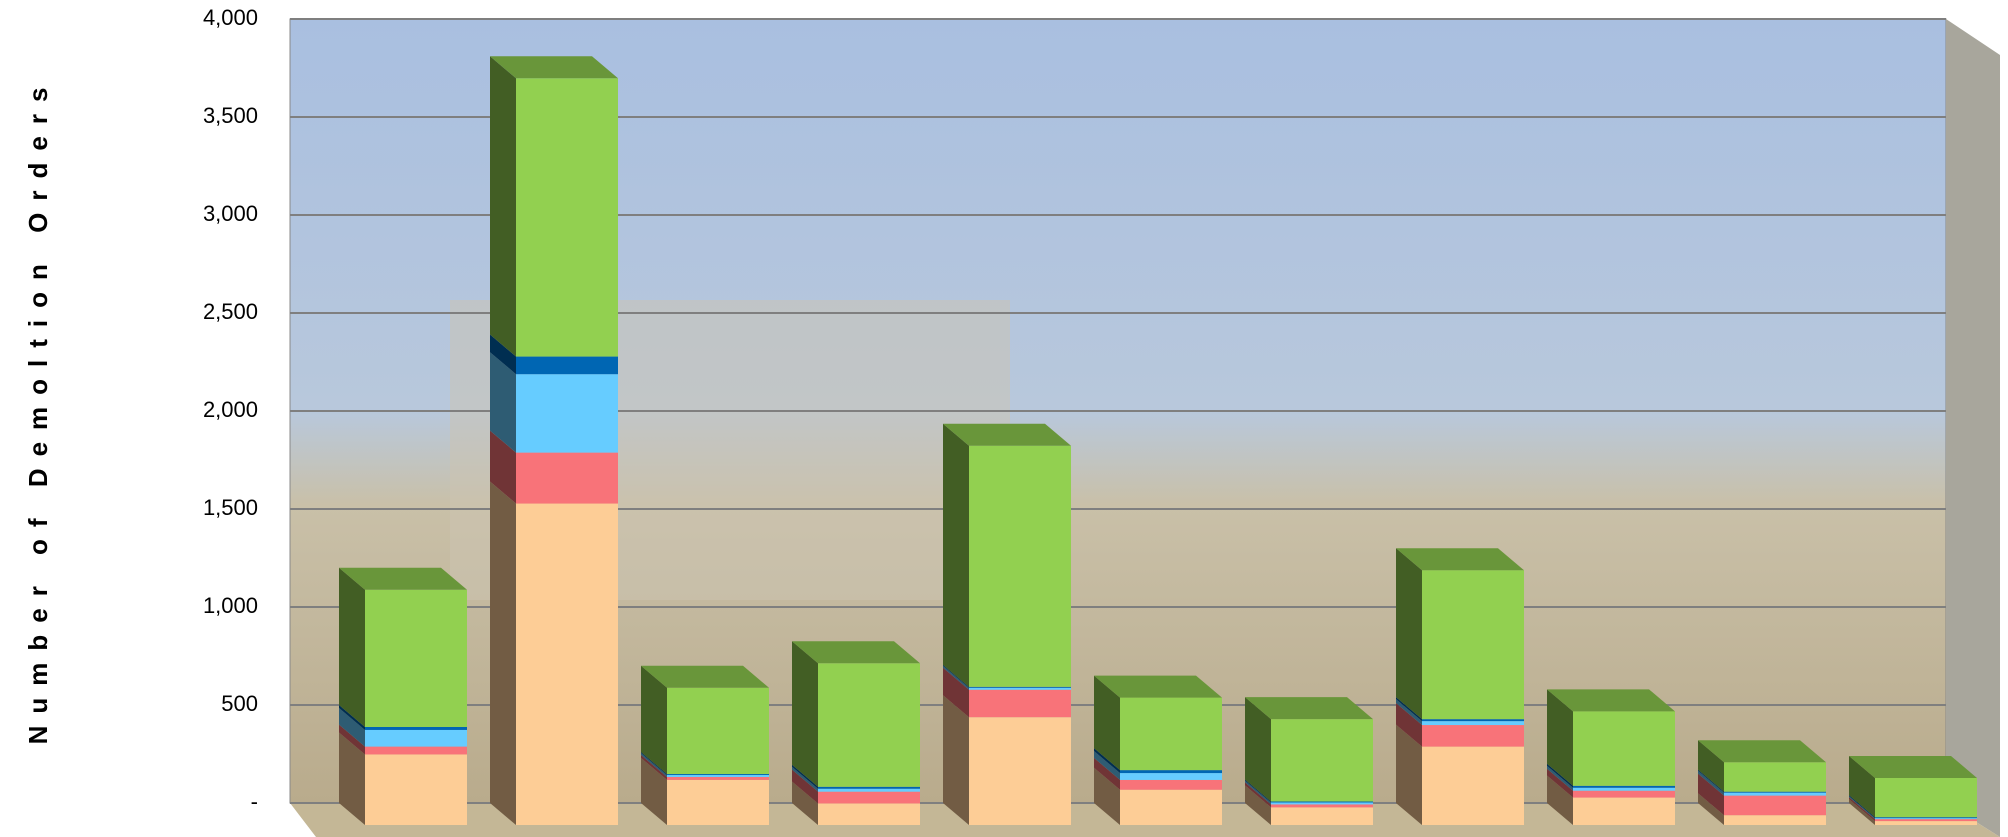  What do you see at coordinates (239, 703) in the screenshot?
I see `y-tick-label: 500` at bounding box center [239, 703].